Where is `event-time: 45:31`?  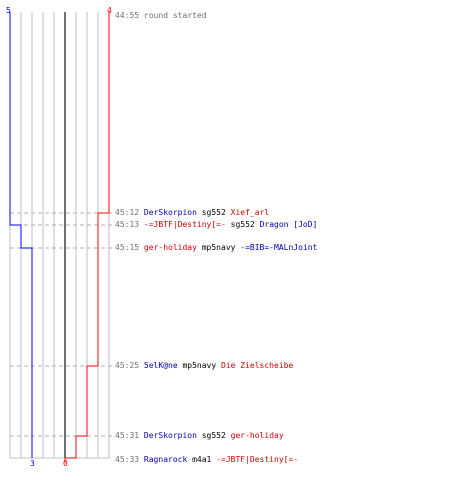 event-time: 45:31 is located at coordinates (127, 435).